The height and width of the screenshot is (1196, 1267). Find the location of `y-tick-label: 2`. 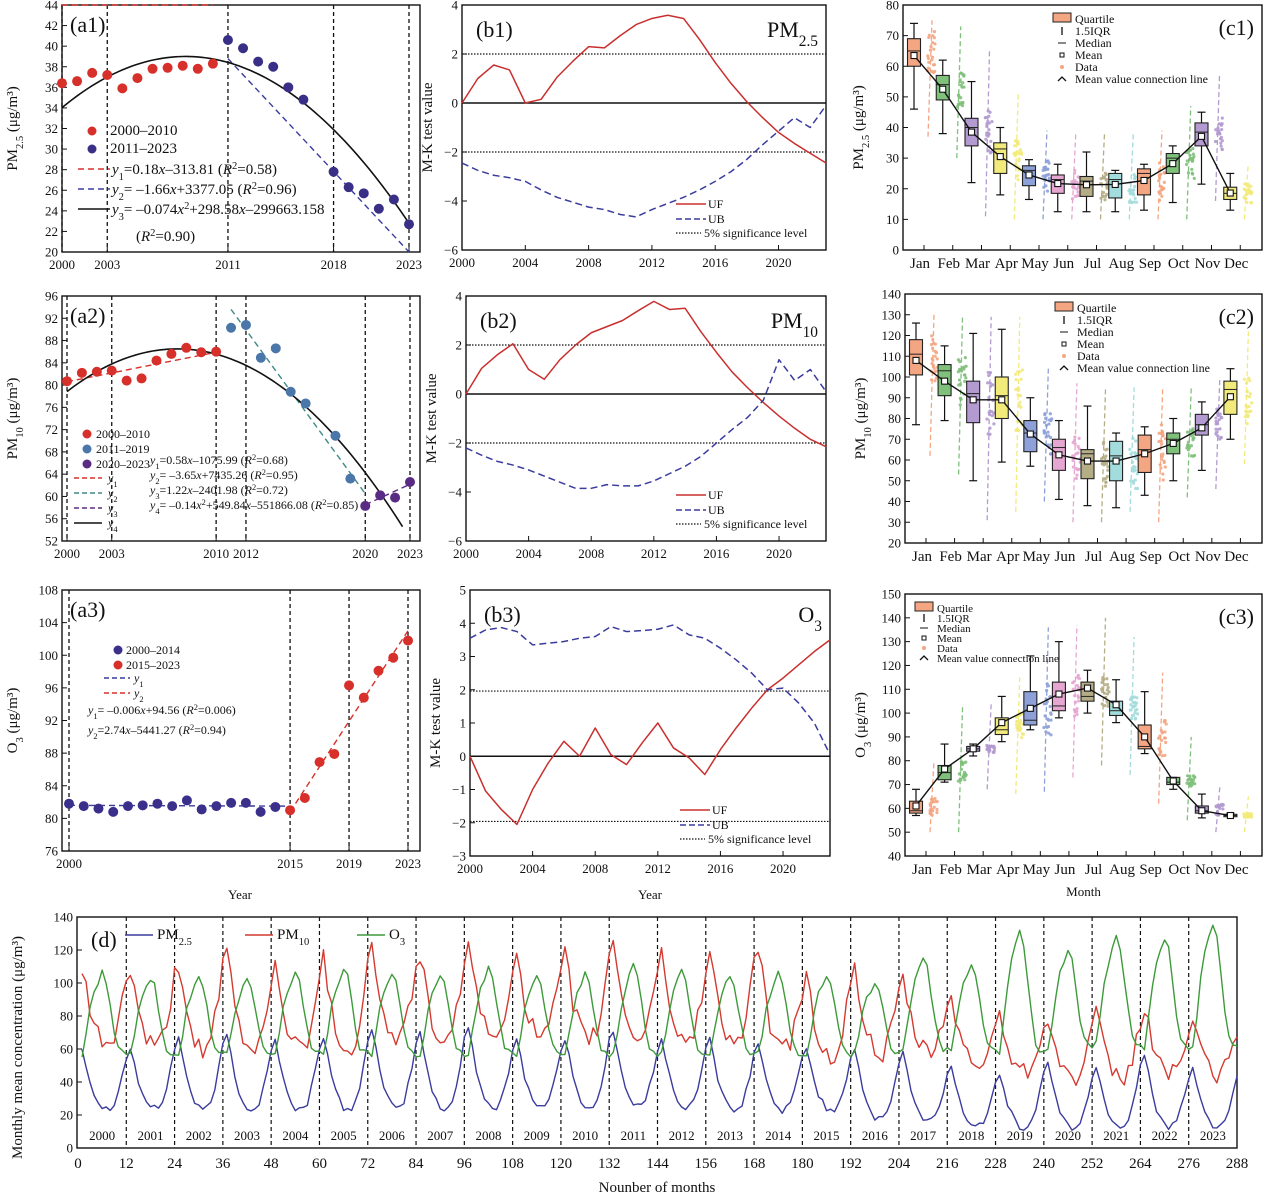

y-tick-label: 2 is located at coordinates (463, 689).